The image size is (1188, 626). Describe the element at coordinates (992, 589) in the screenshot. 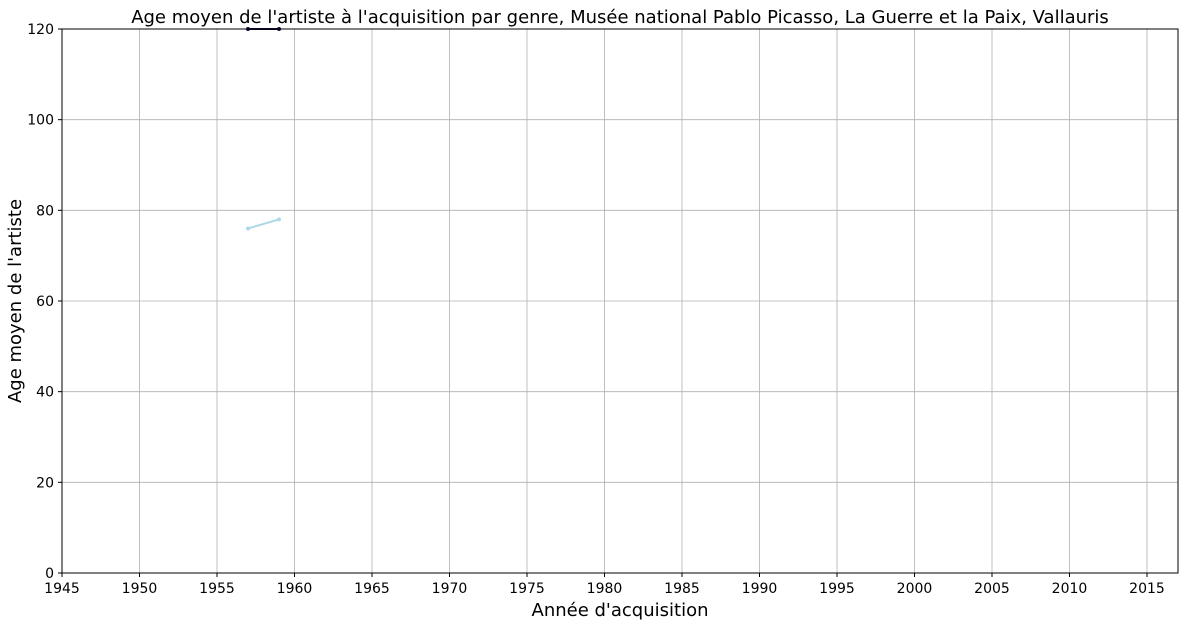

I see `x-tick-label: 2005` at that location.